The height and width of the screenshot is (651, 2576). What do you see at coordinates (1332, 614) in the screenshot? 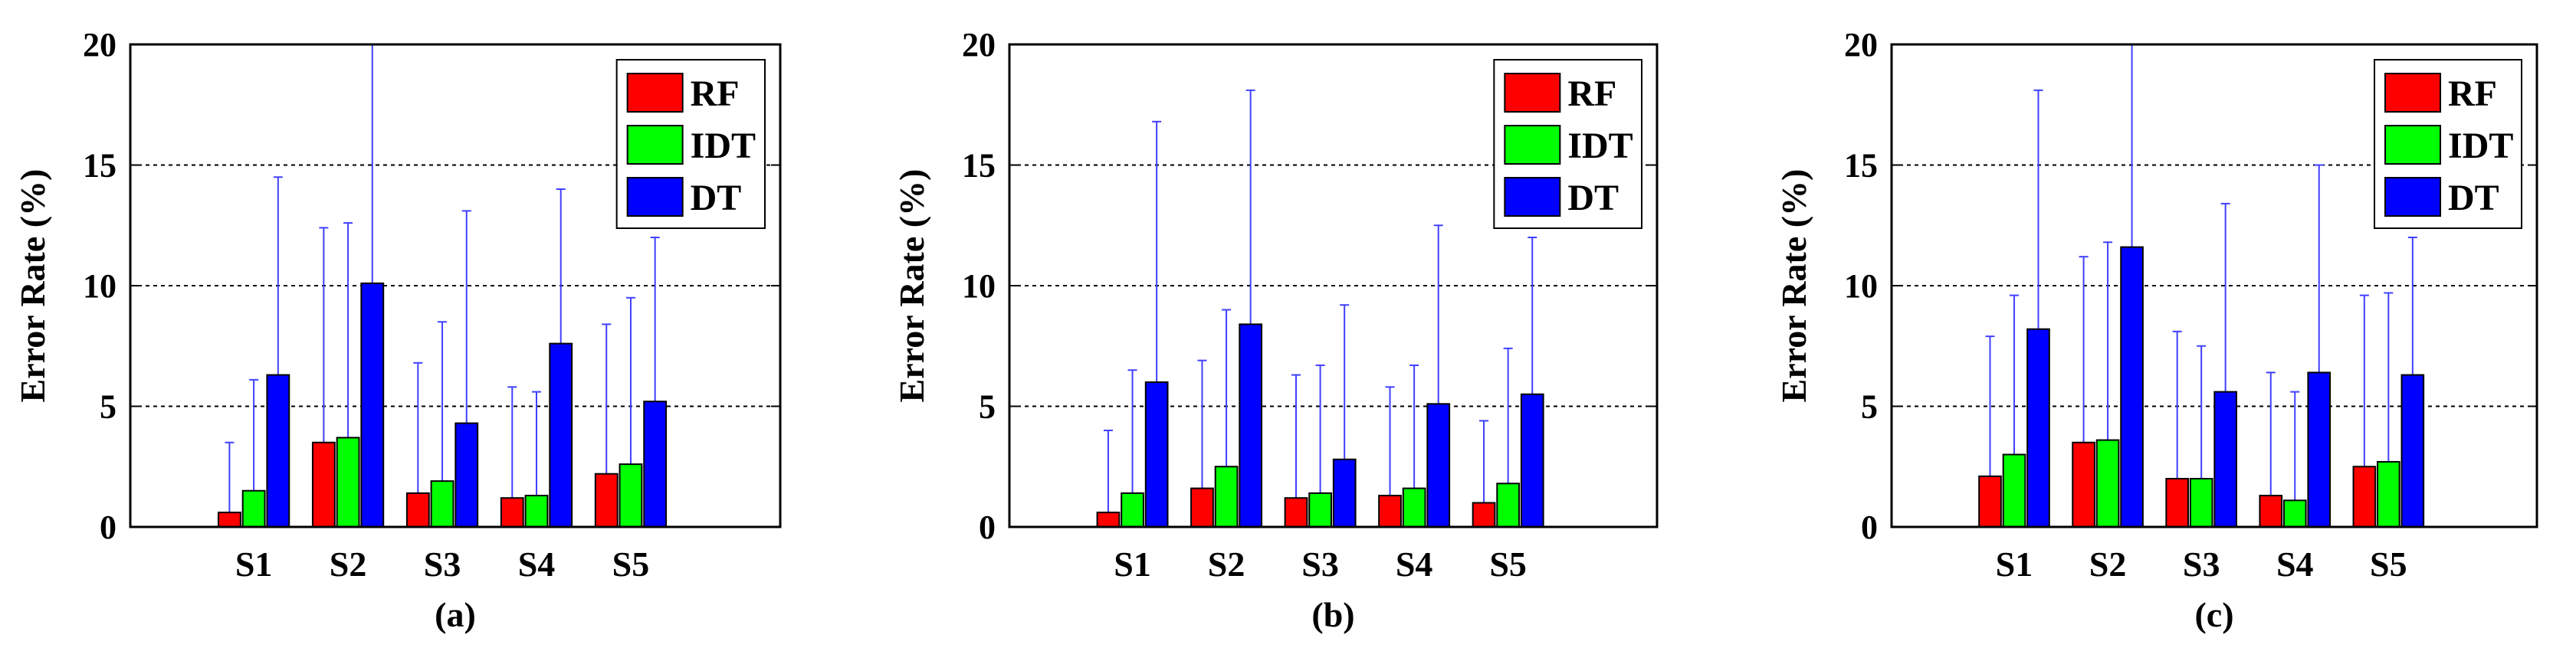
I see `panel-caption: (b)` at bounding box center [1332, 614].